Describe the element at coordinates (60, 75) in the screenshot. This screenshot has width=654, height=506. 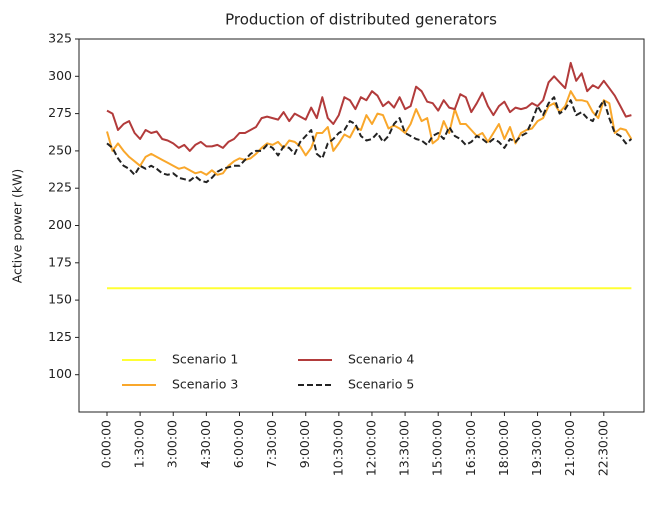
I see `y-tick-label: 300` at that location.